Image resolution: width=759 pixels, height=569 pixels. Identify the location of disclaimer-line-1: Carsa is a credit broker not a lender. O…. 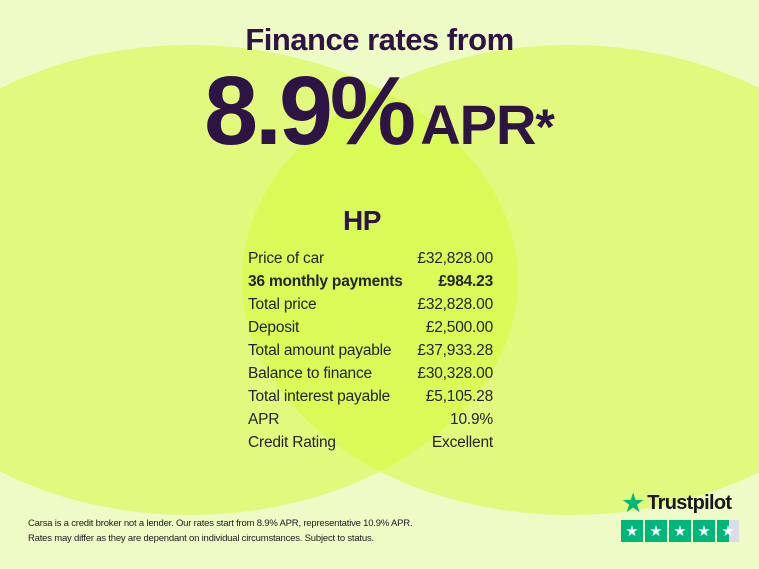
(220, 523).